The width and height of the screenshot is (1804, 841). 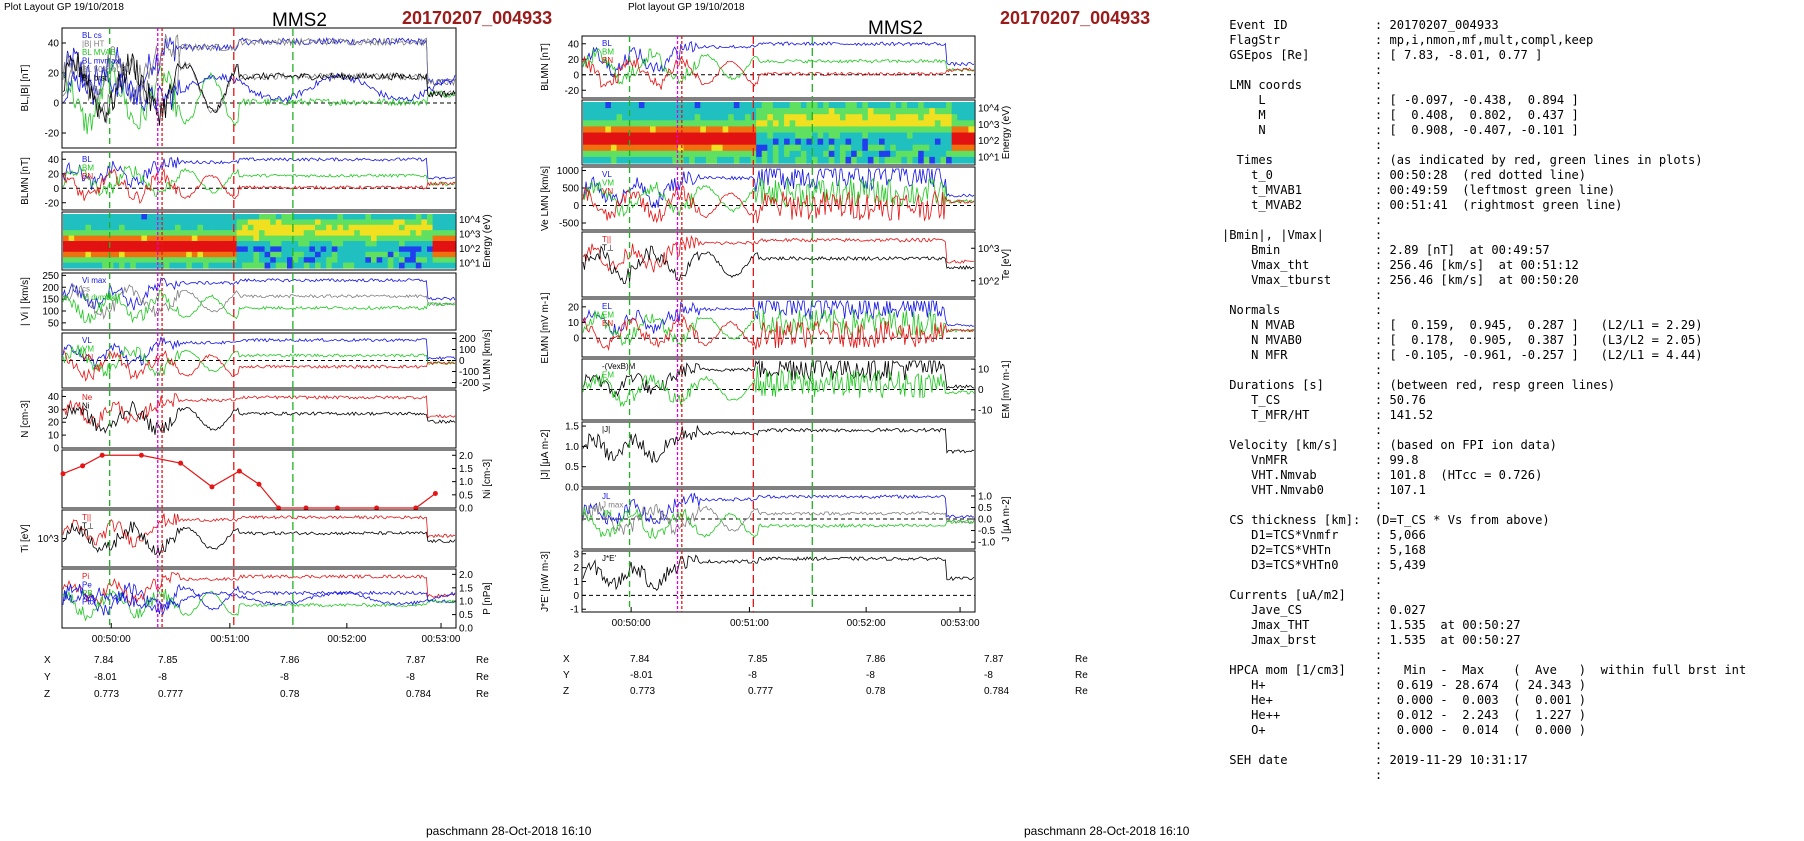 What do you see at coordinates (92, 35) in the screenshot?
I see `left-1-legend-0: BL cs` at bounding box center [92, 35].